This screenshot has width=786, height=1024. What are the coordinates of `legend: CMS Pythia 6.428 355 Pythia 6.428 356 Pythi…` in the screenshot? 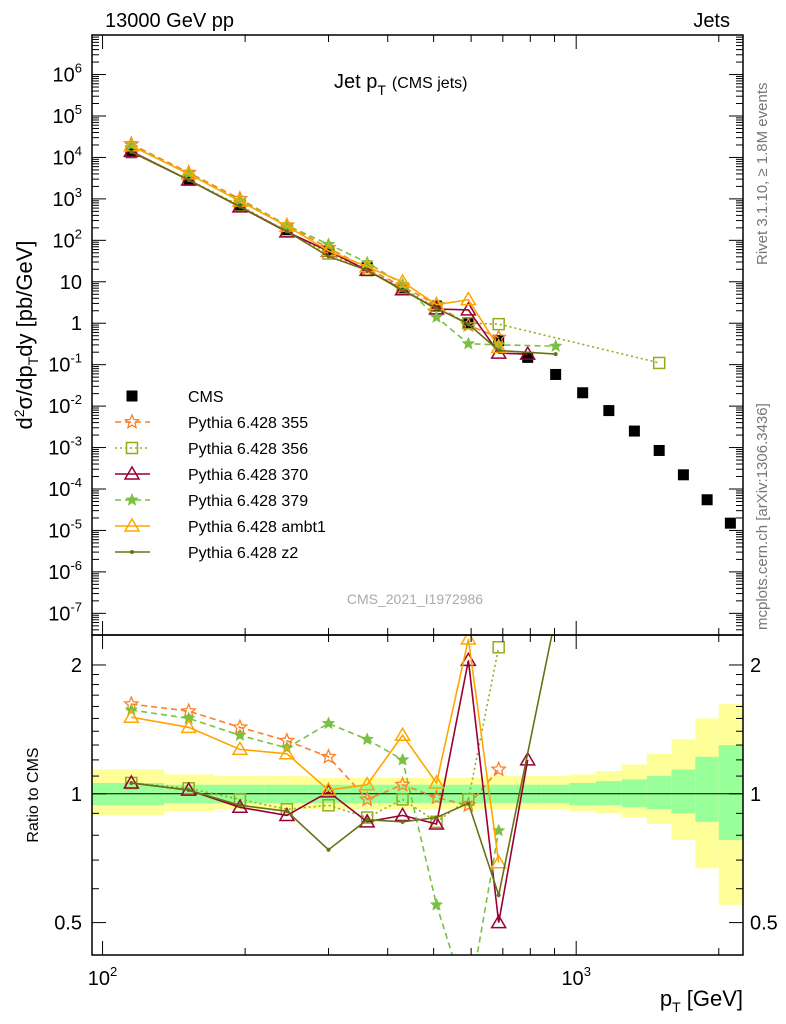 It's located at (220, 475).